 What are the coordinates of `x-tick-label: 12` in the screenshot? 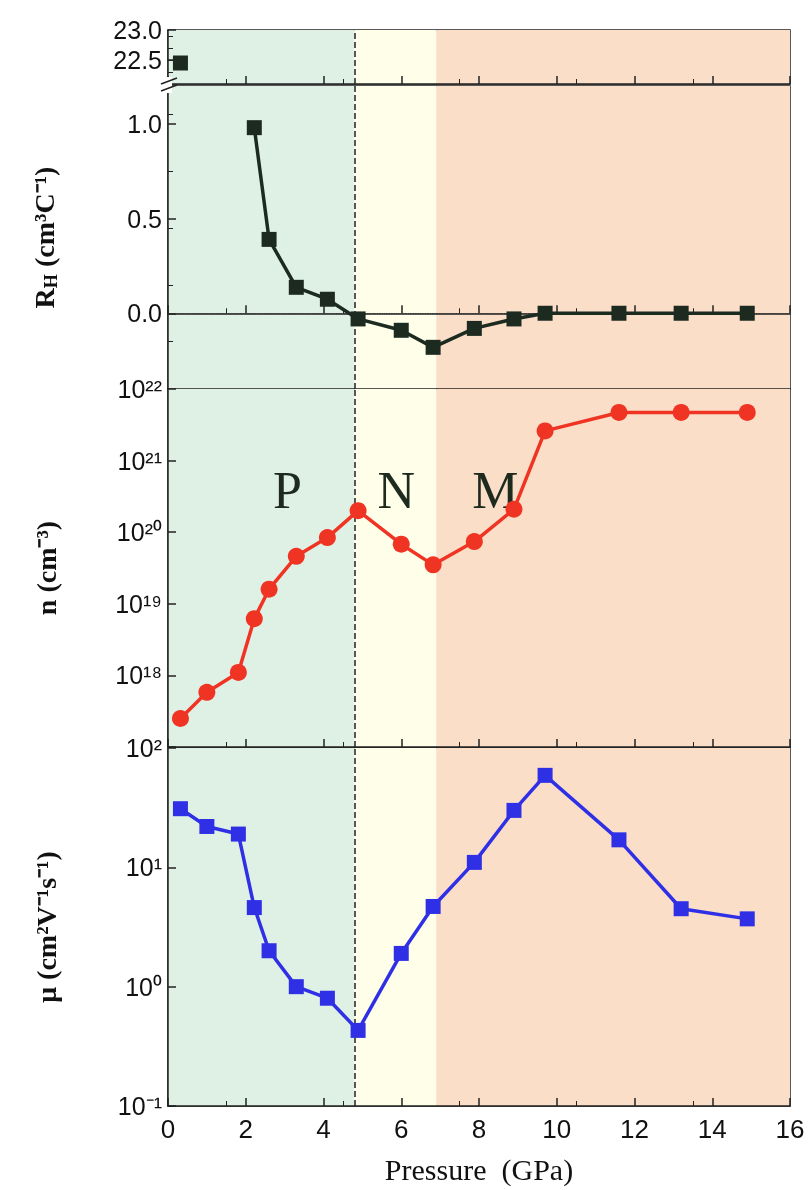 It's located at (634, 1129).